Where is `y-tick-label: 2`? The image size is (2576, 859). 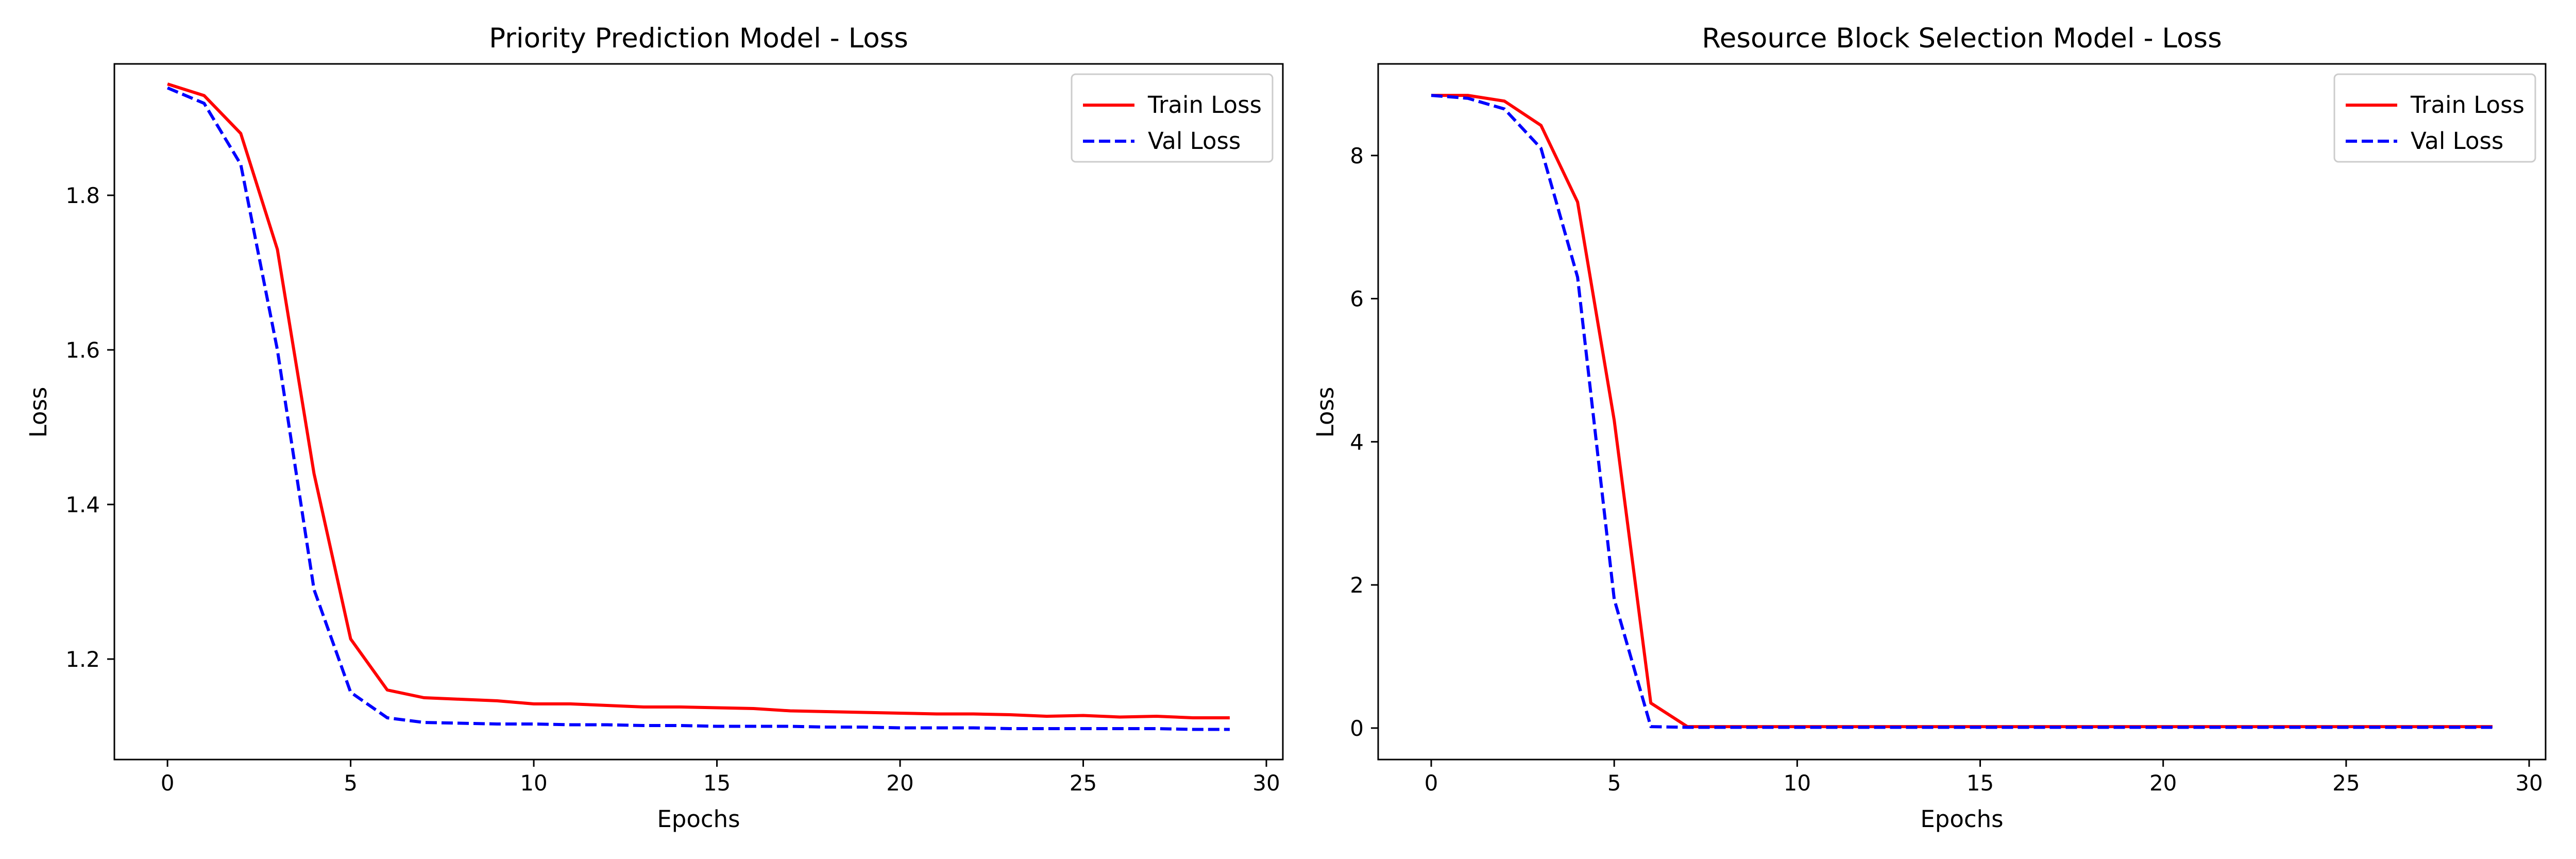 y-tick-label: 2 is located at coordinates (1357, 585).